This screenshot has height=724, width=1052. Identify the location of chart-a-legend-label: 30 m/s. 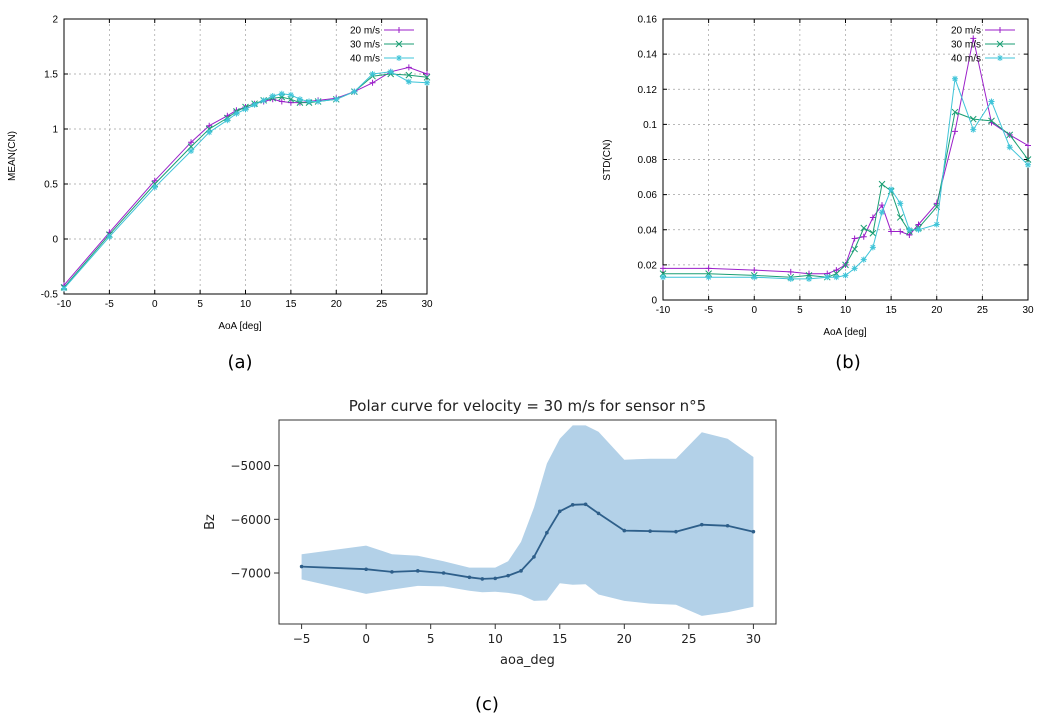
(365, 45).